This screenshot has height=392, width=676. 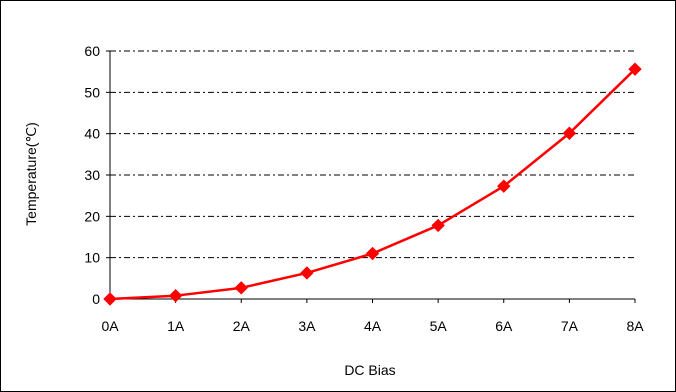 I want to click on x-tick-label: 3A, so click(x=307, y=326).